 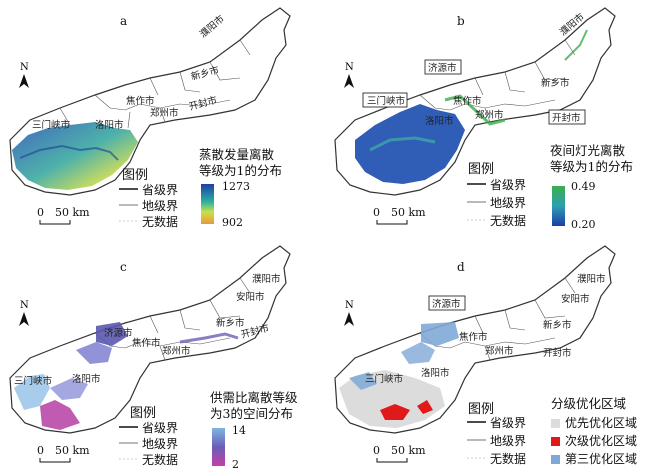 I want to click on panel-letter: d, so click(x=461, y=267).